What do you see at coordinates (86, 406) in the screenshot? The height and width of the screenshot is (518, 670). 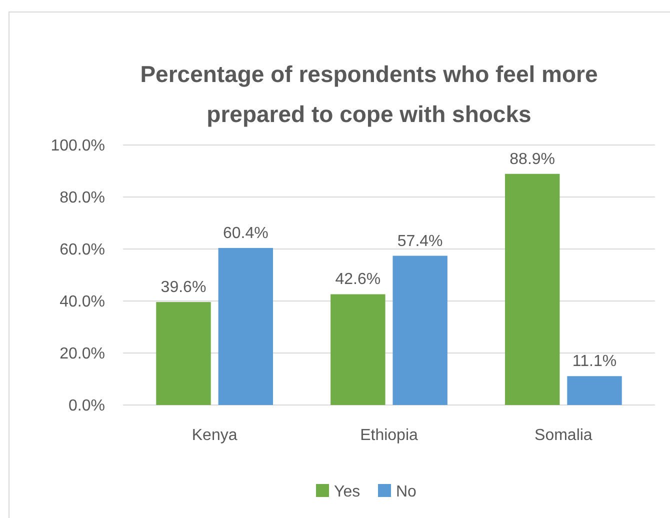 I see `y-tick-label: 0.0%` at bounding box center [86, 406].